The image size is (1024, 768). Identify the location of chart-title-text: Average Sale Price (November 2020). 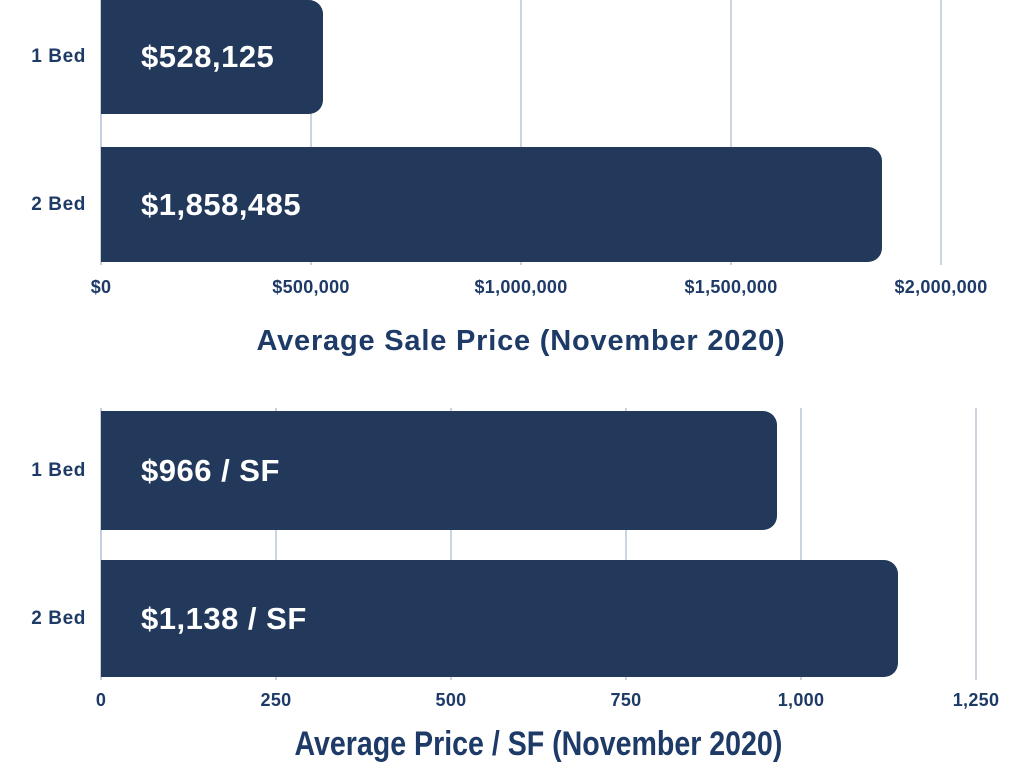
(521, 341).